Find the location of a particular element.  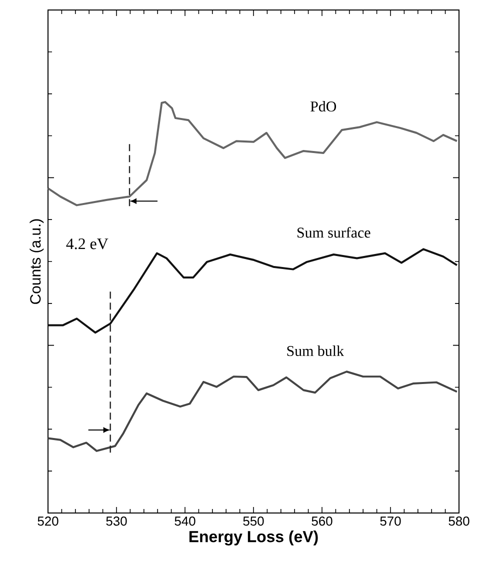

x-tick-label: 570 is located at coordinates (390, 521).